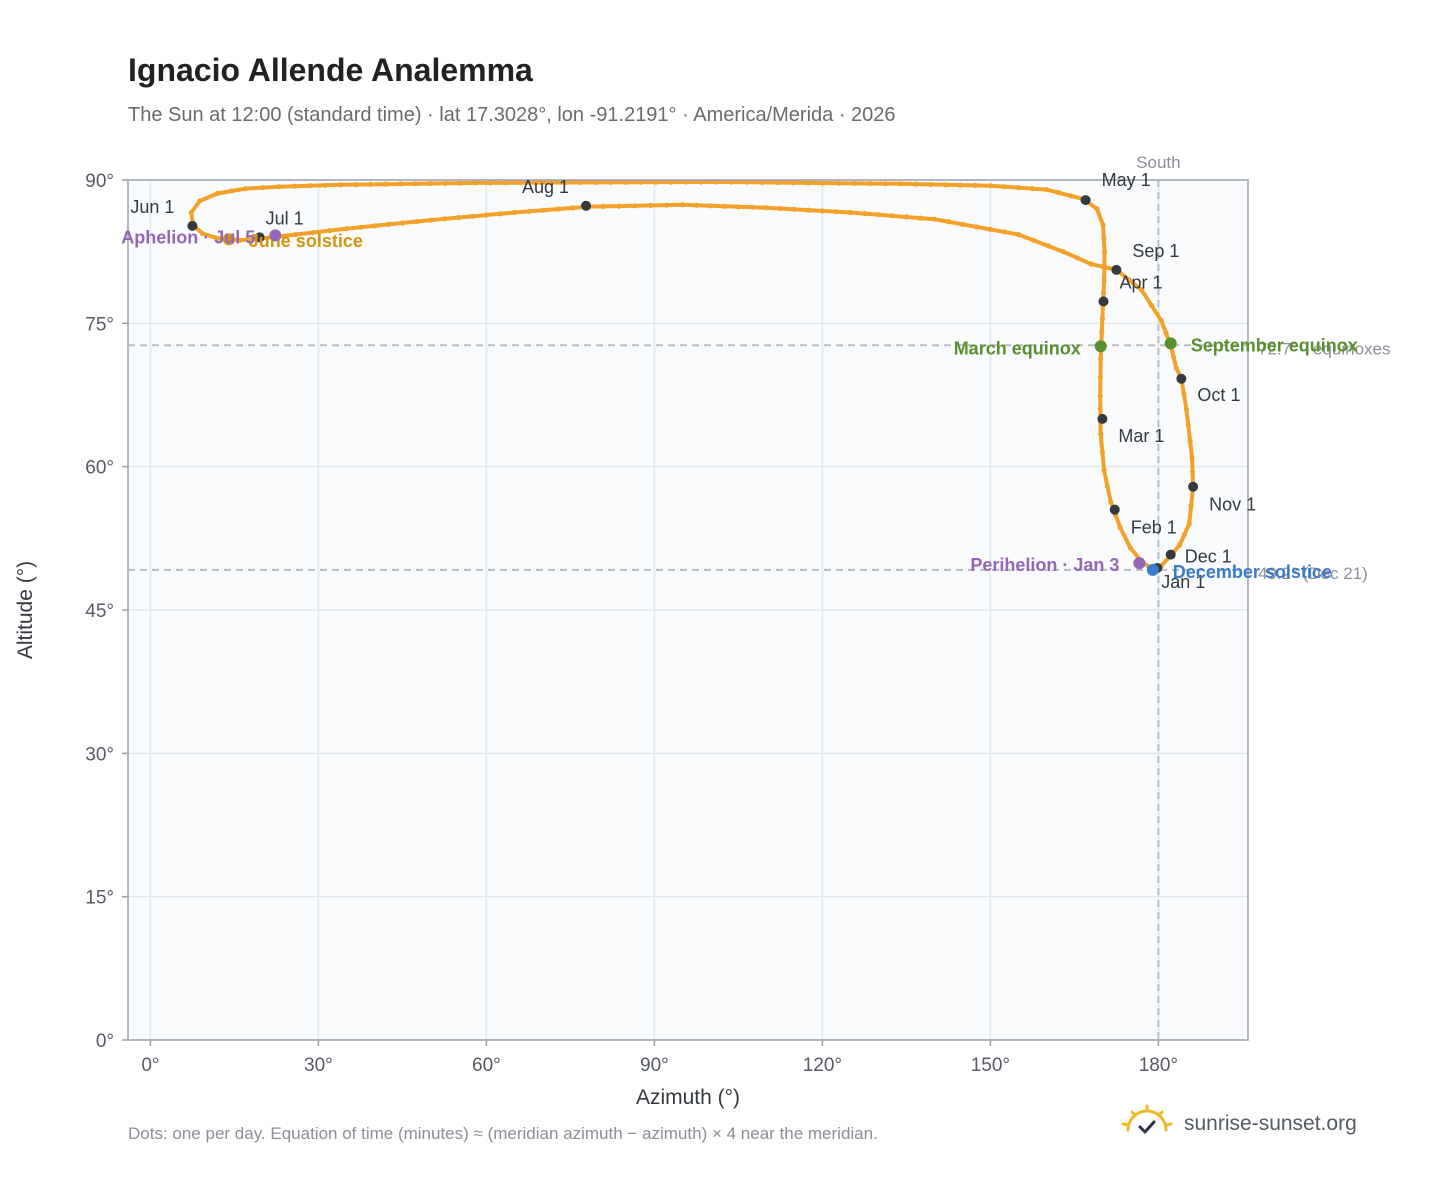 The height and width of the screenshot is (1188, 1448). What do you see at coordinates (1017, 348) in the screenshot?
I see `event-label: March equinox` at bounding box center [1017, 348].